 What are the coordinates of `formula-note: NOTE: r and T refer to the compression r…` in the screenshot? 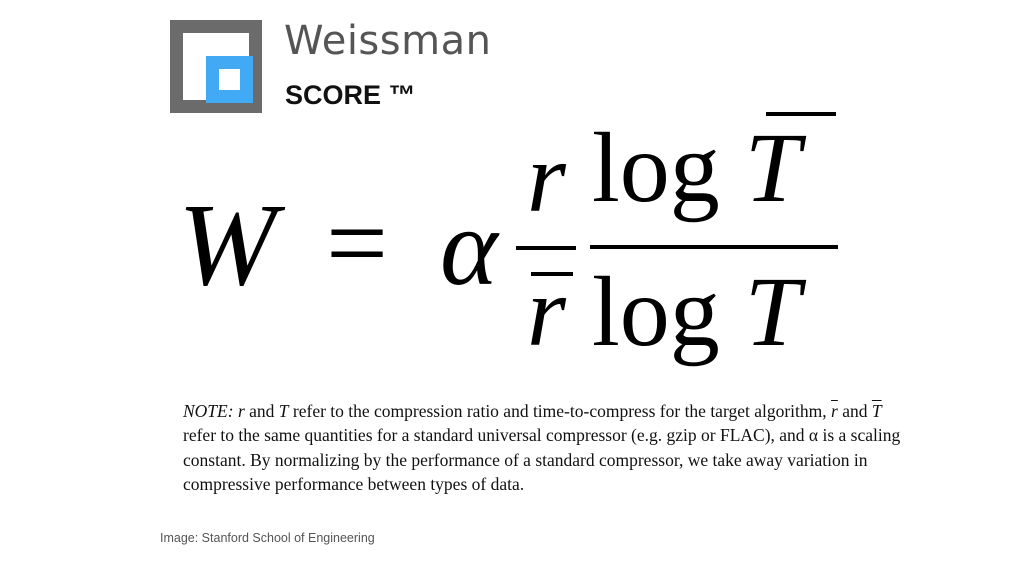 It's located at (543, 447).